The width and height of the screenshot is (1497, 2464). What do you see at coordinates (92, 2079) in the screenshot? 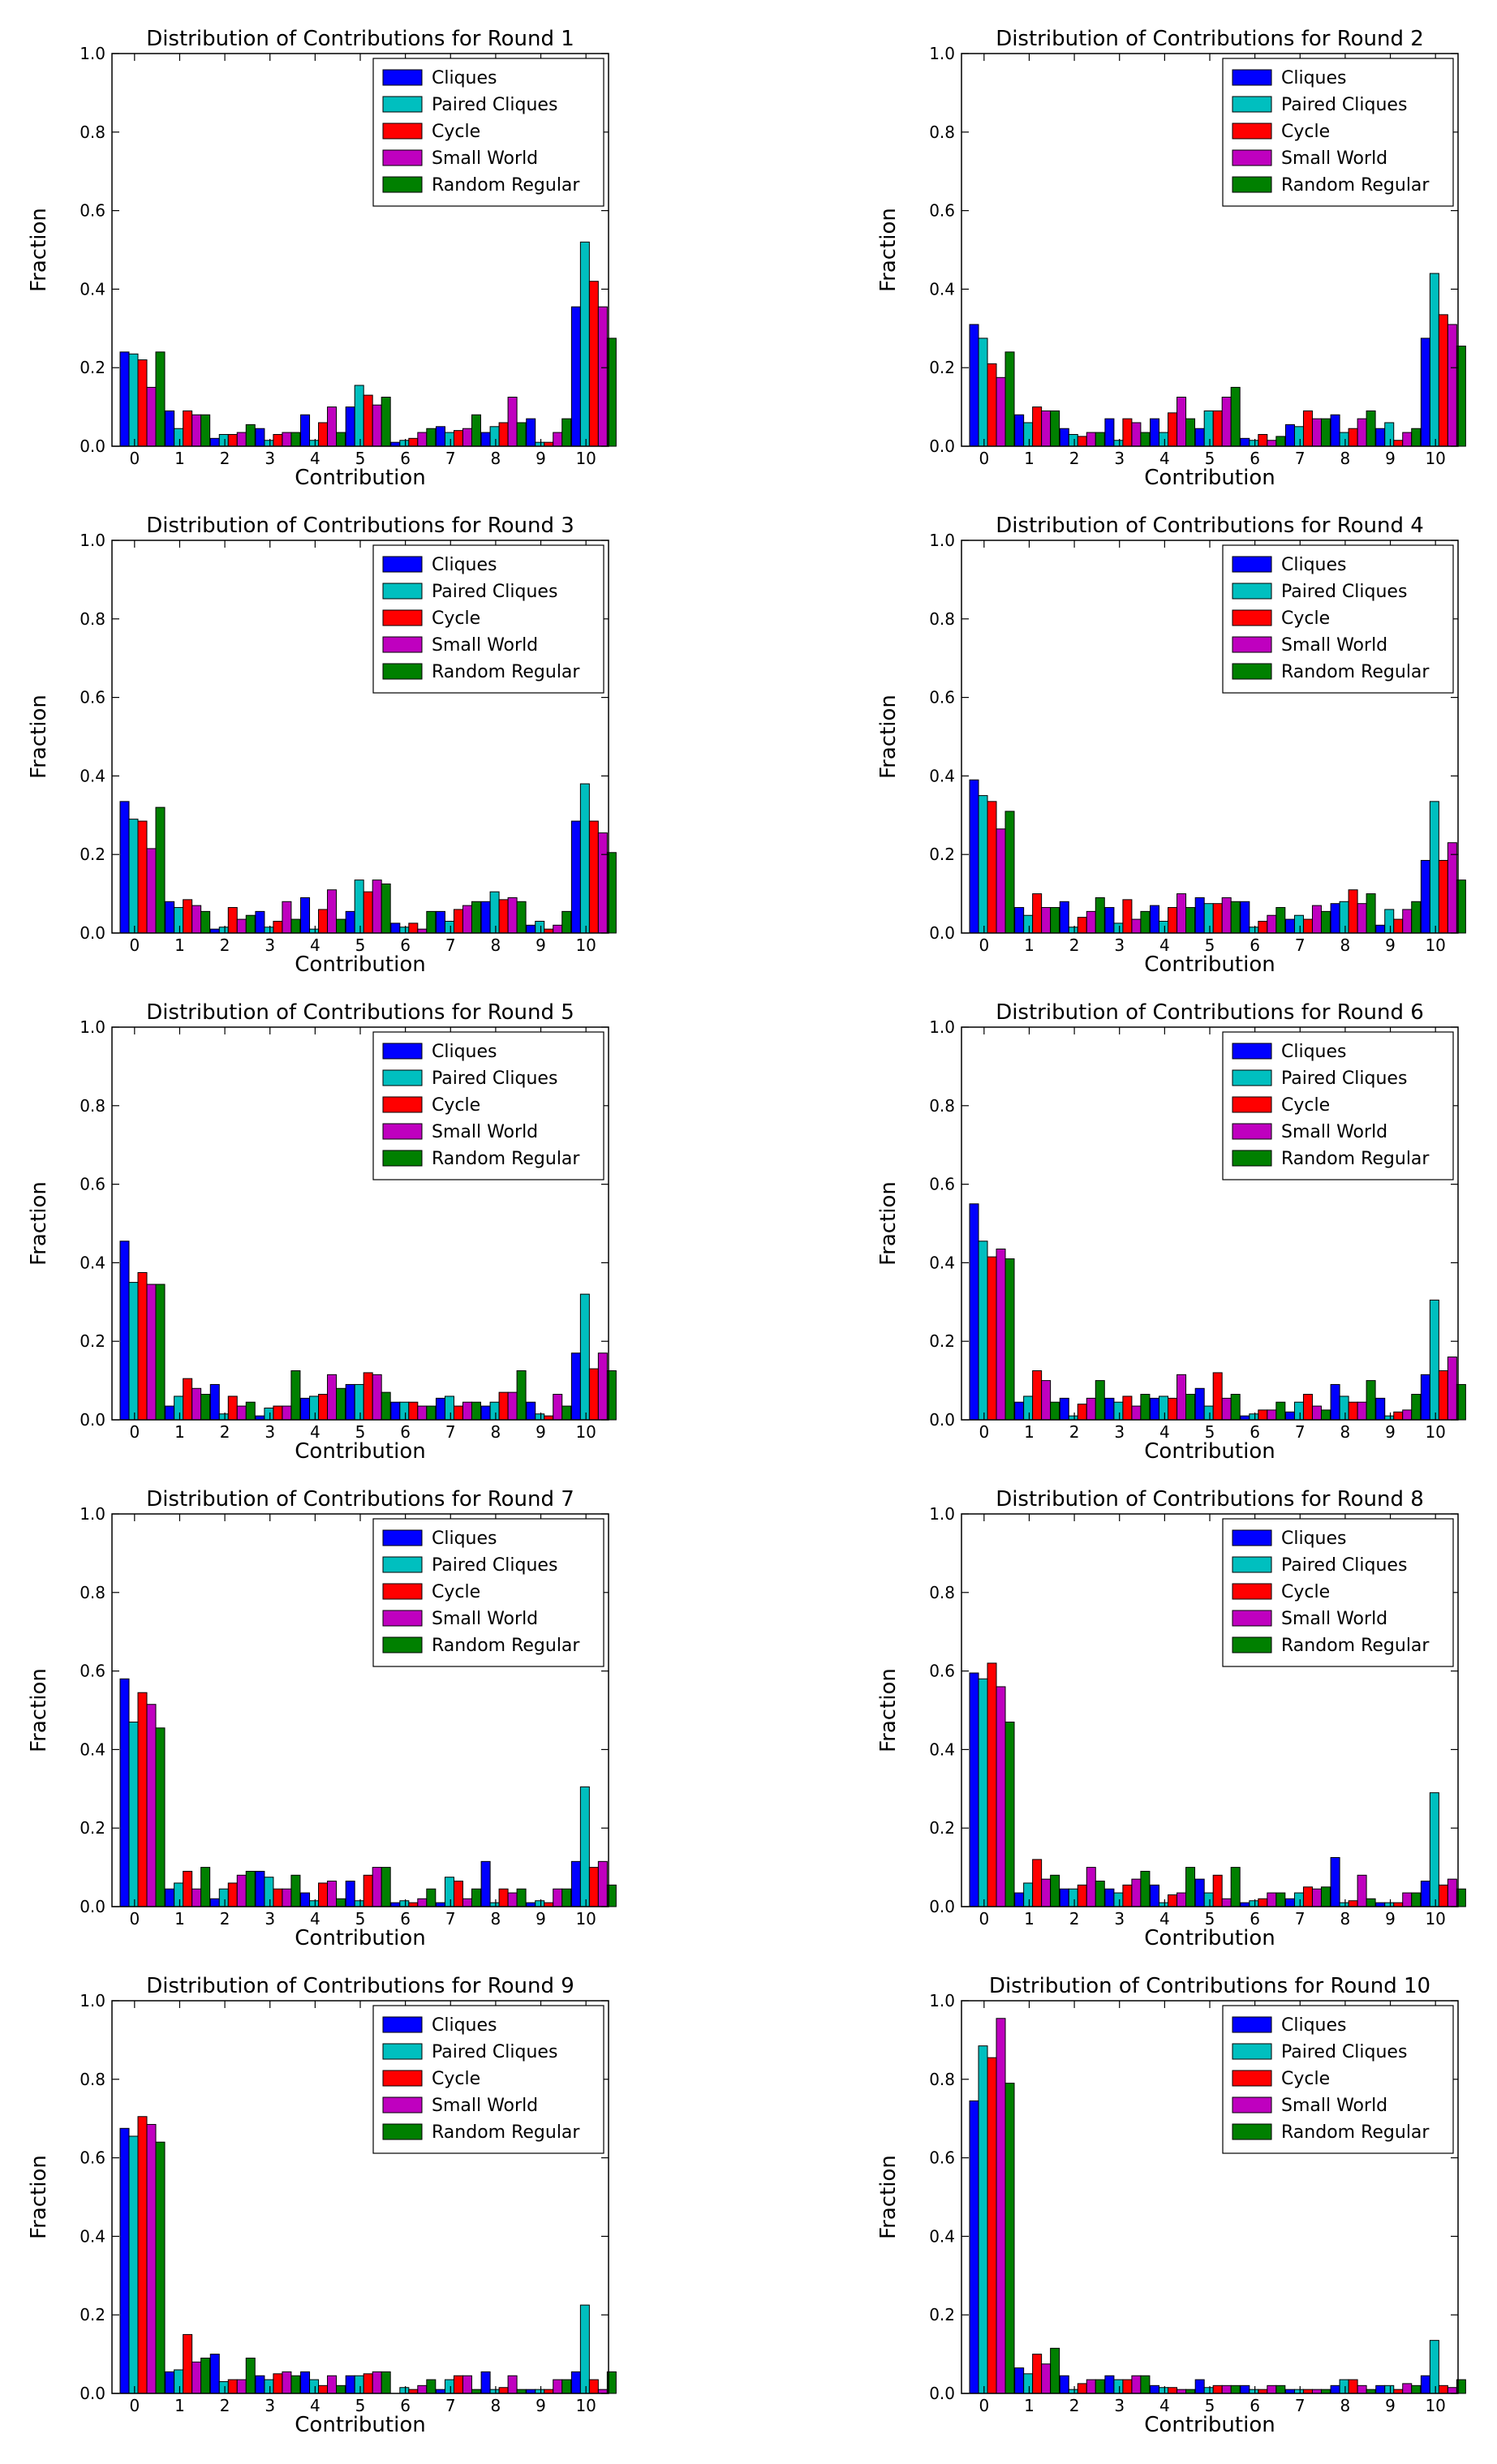
I see `chart9-y-tick-label: 0.8` at bounding box center [92, 2079].